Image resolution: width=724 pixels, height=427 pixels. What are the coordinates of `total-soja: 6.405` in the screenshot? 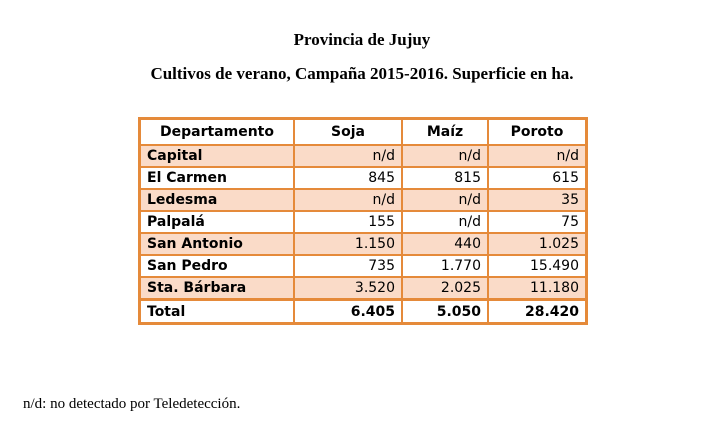 It's located at (348, 311).